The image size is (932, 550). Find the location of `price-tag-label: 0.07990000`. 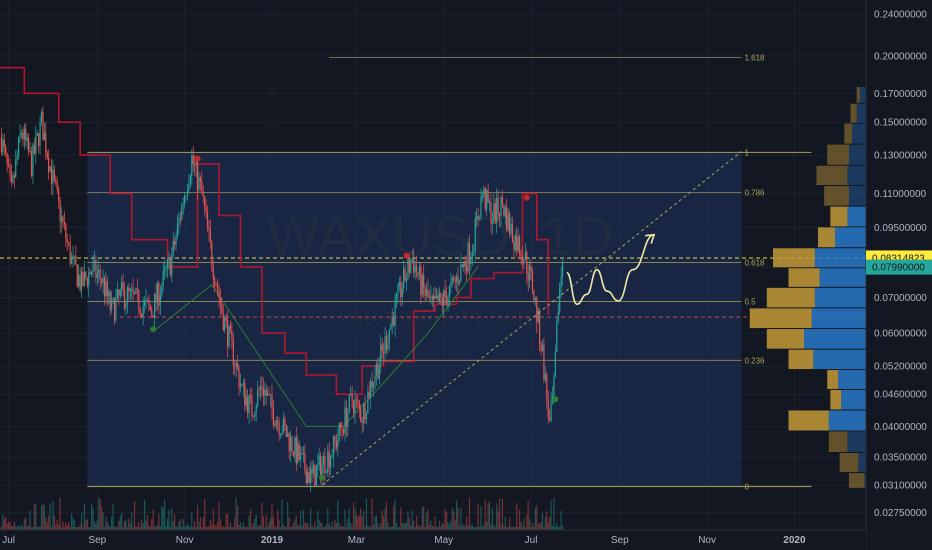

price-tag-label: 0.07990000 is located at coordinates (898, 268).